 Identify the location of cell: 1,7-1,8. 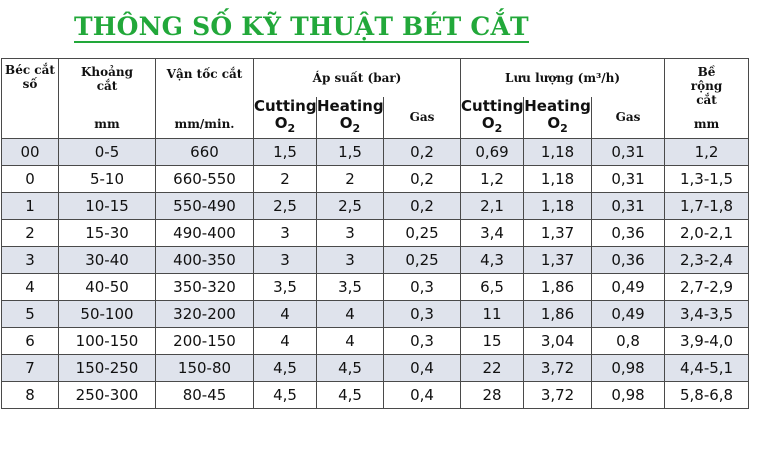
(707, 206).